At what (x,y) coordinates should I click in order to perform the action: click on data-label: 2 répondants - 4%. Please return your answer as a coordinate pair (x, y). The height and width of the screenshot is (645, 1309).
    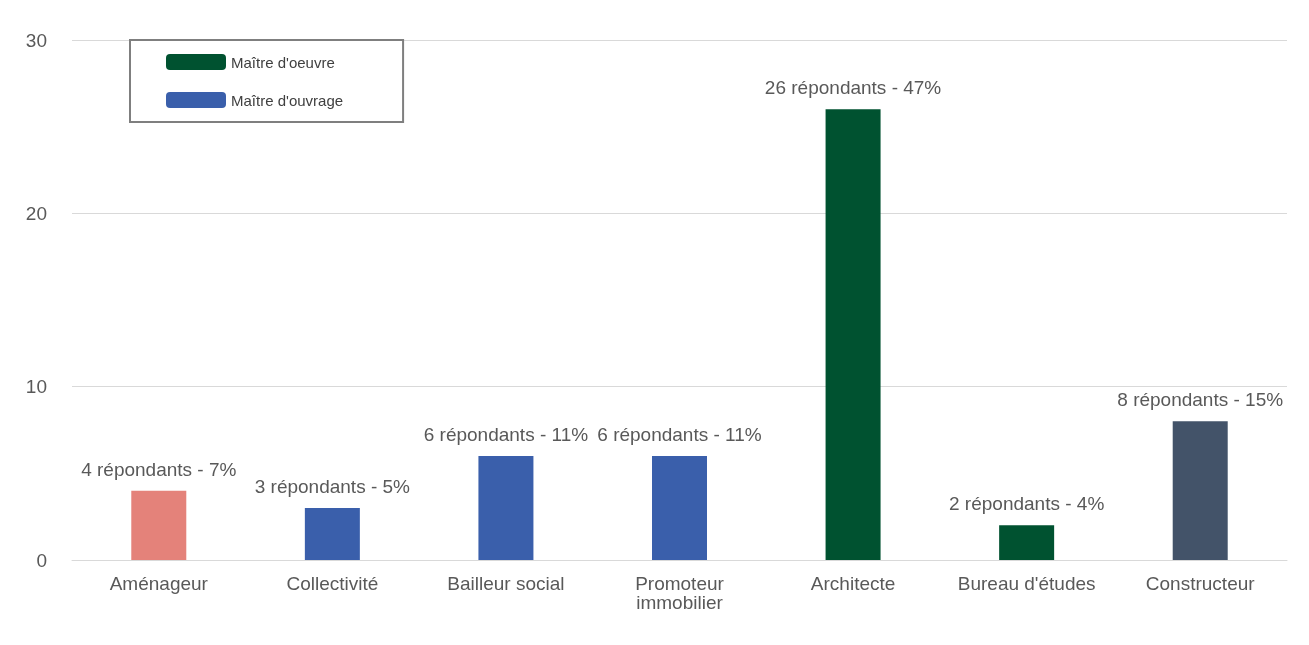
    Looking at the image, I should click on (1027, 504).